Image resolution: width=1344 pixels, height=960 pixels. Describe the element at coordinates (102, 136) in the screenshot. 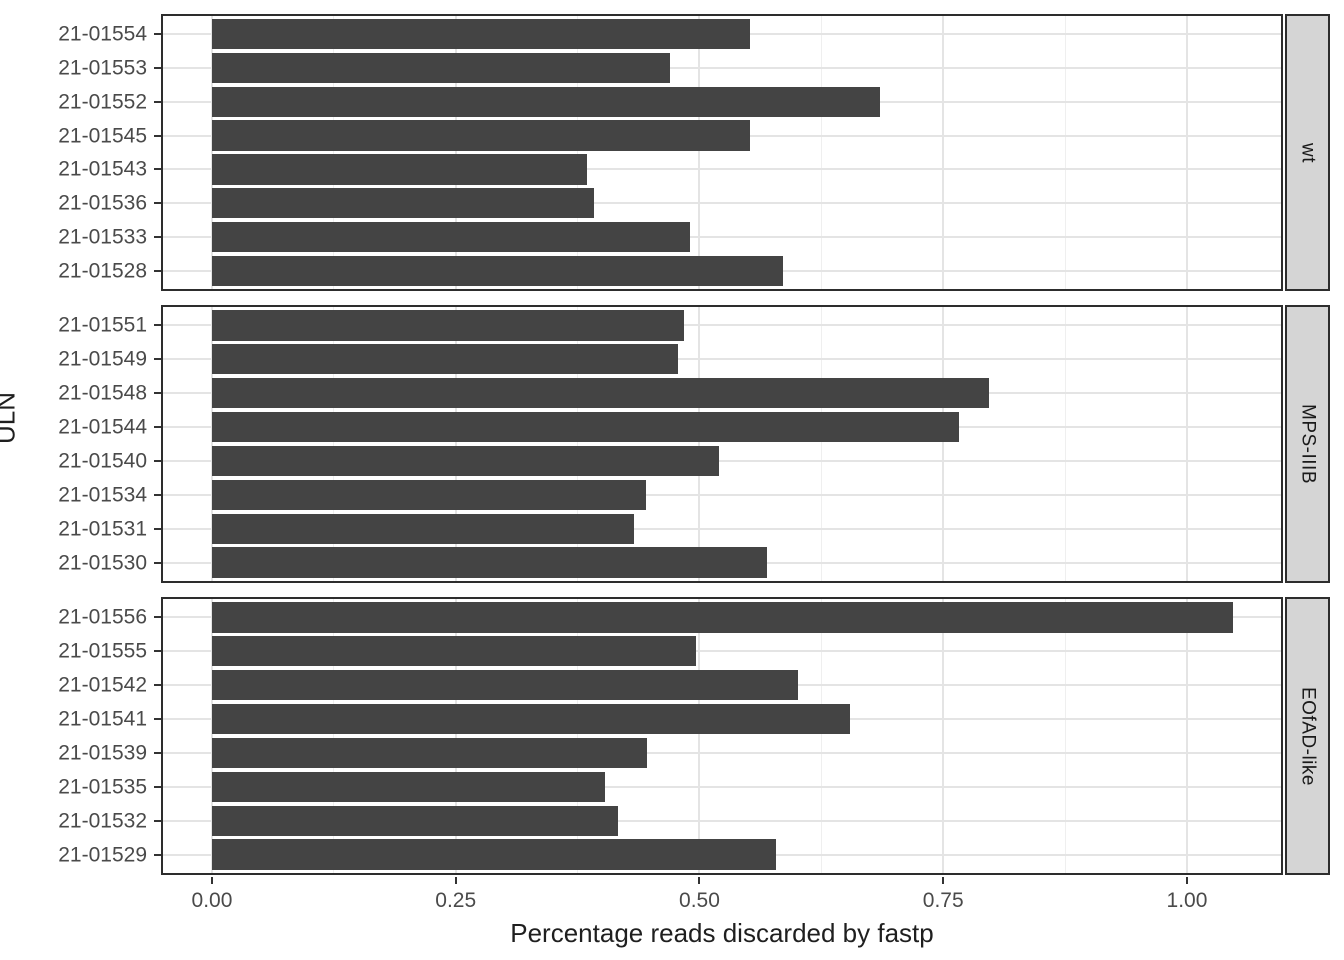

I see `y-tick-label: 21-01545` at that location.